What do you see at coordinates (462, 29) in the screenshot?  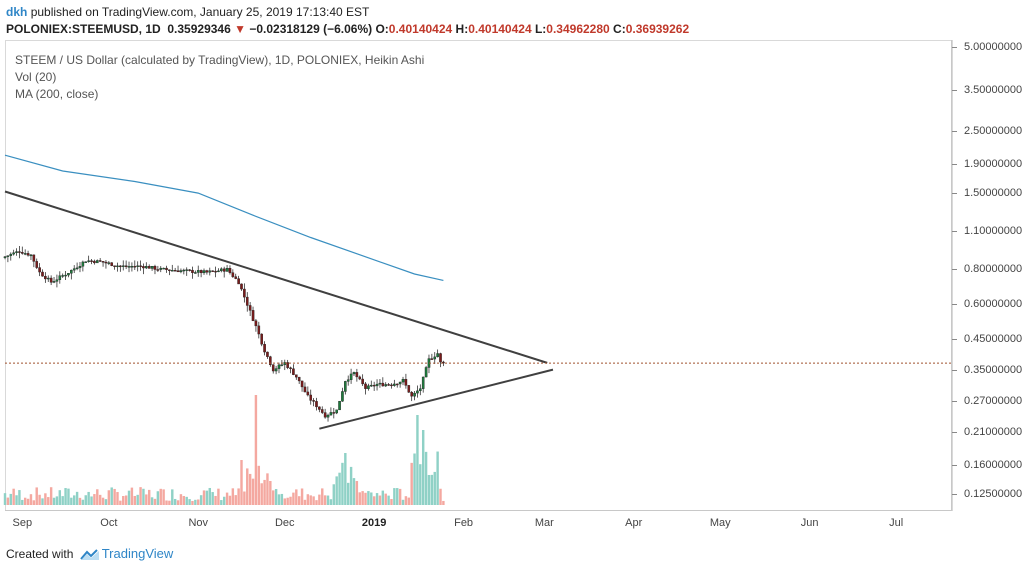 I see `high-label: H:` at bounding box center [462, 29].